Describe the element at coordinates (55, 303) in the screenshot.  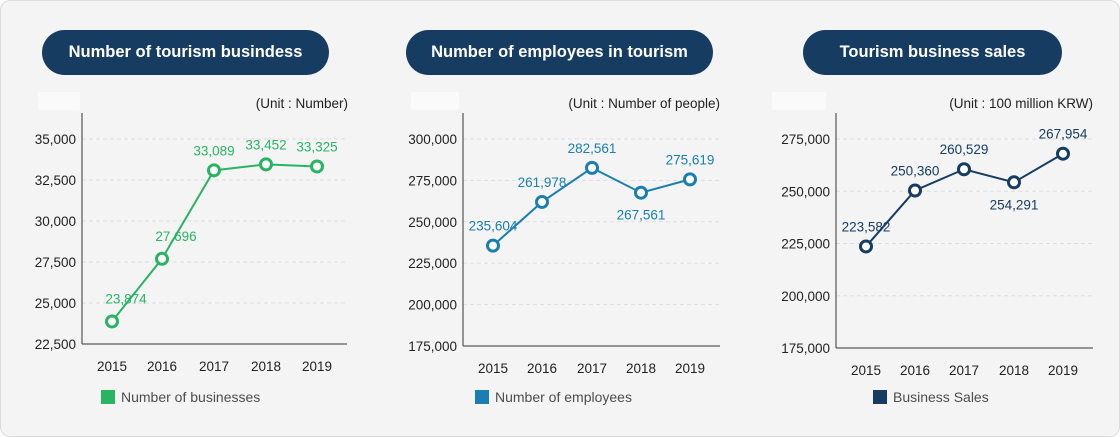
I see `y-tick-label: 25,000` at that location.